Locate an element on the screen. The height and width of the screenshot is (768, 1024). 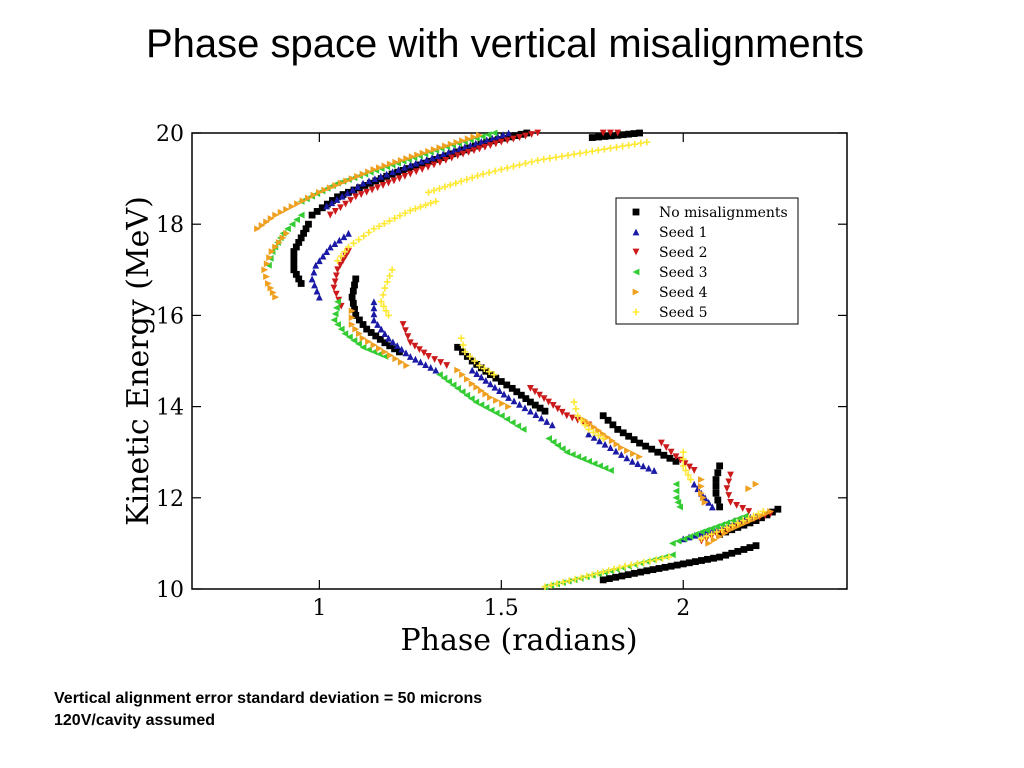
legend-label: No misalignments is located at coordinates (723, 213).